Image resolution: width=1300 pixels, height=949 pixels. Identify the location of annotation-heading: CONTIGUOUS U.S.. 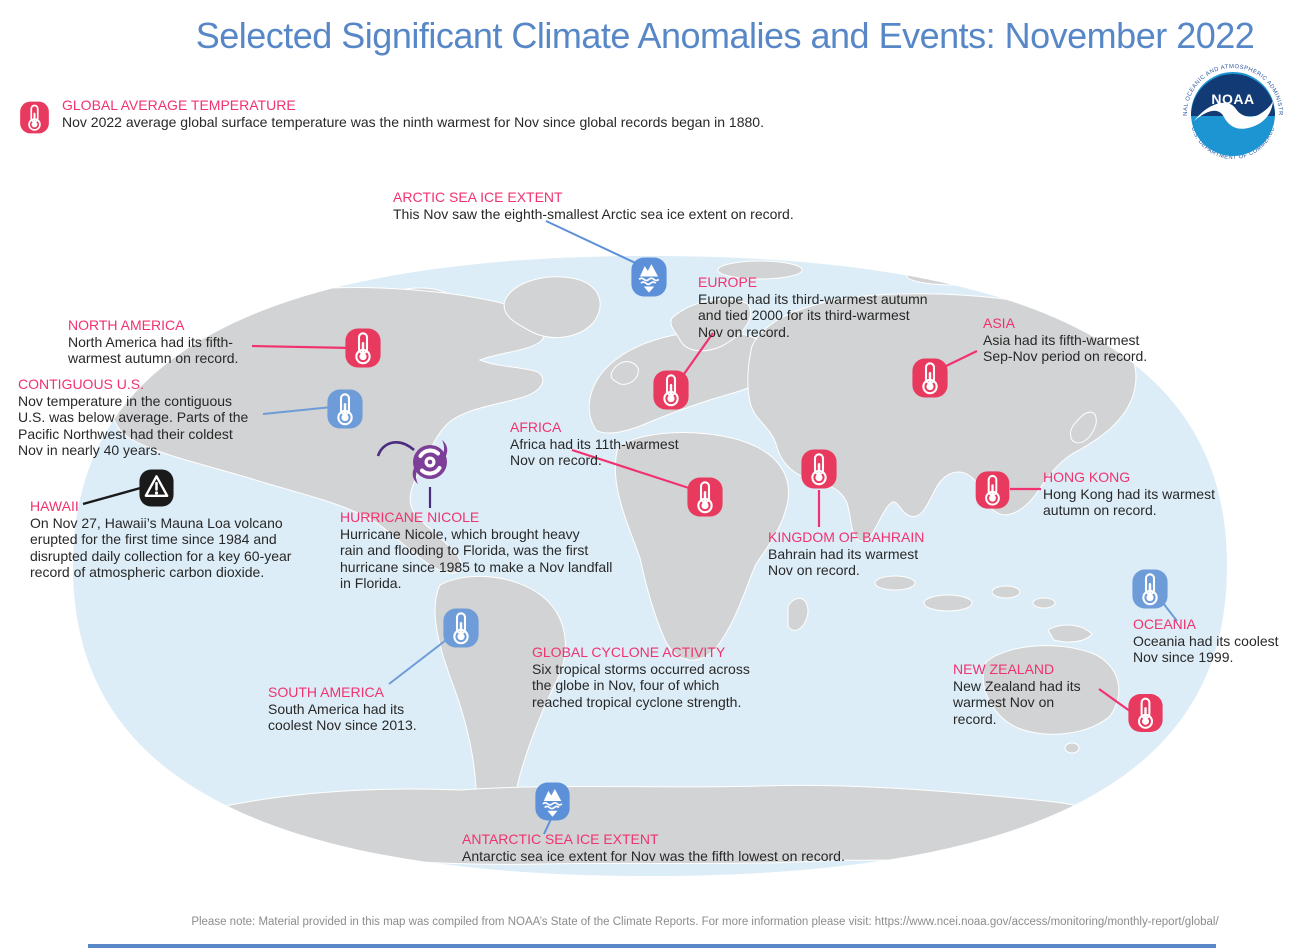
(81, 384).